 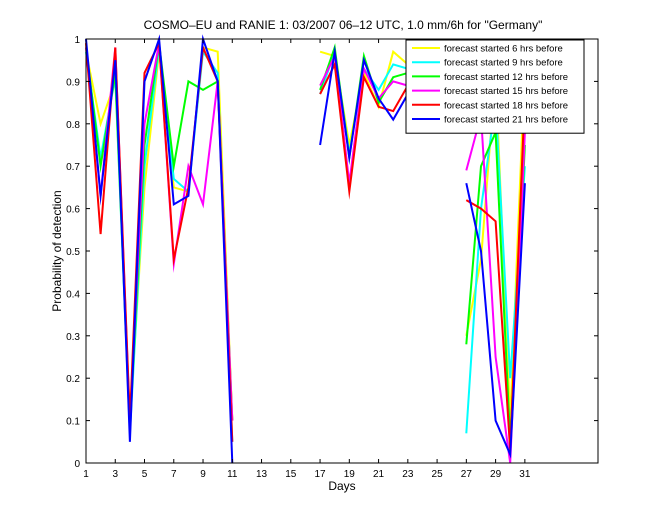 I want to click on x-tick-label: 3, so click(x=115, y=474).